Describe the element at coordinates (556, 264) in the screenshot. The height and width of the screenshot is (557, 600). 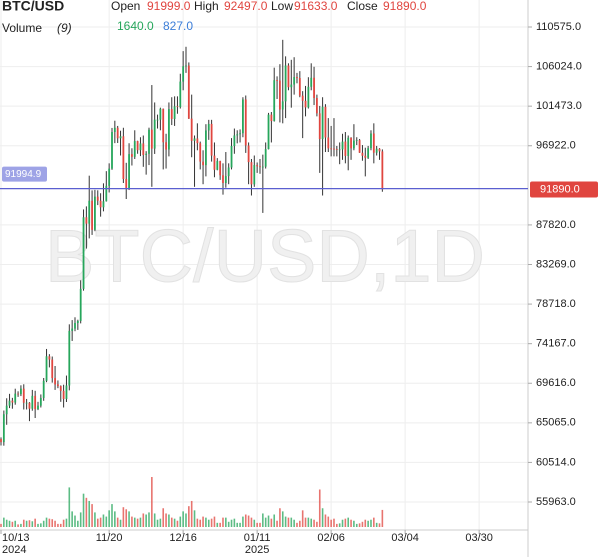
I see `y-tick-label: 83269.0` at that location.